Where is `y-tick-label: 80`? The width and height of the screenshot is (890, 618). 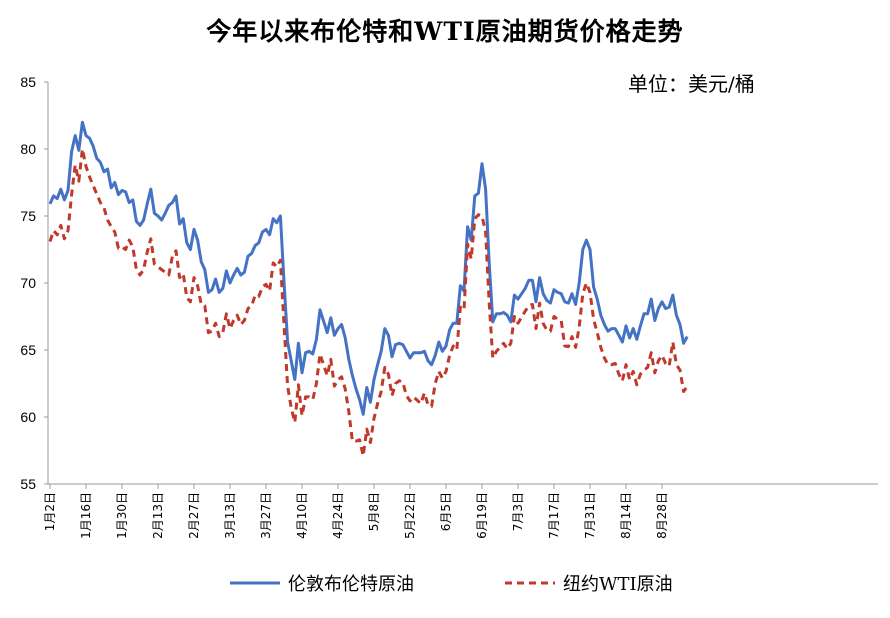
y-tick-label: 80 is located at coordinates (28, 149).